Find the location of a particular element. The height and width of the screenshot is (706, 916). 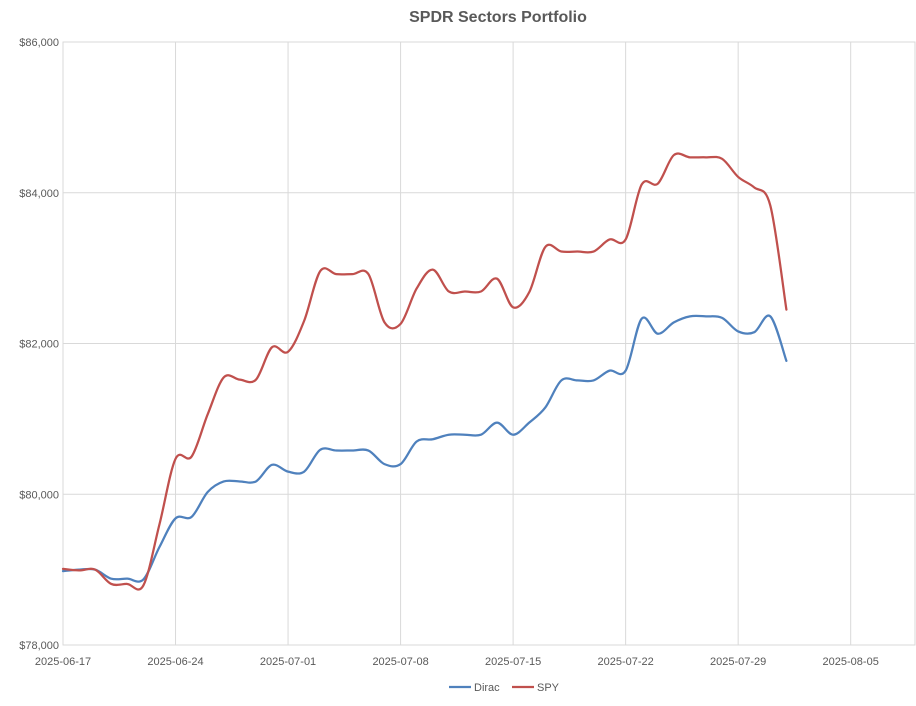

legend-label-spy: SPY is located at coordinates (548, 688).